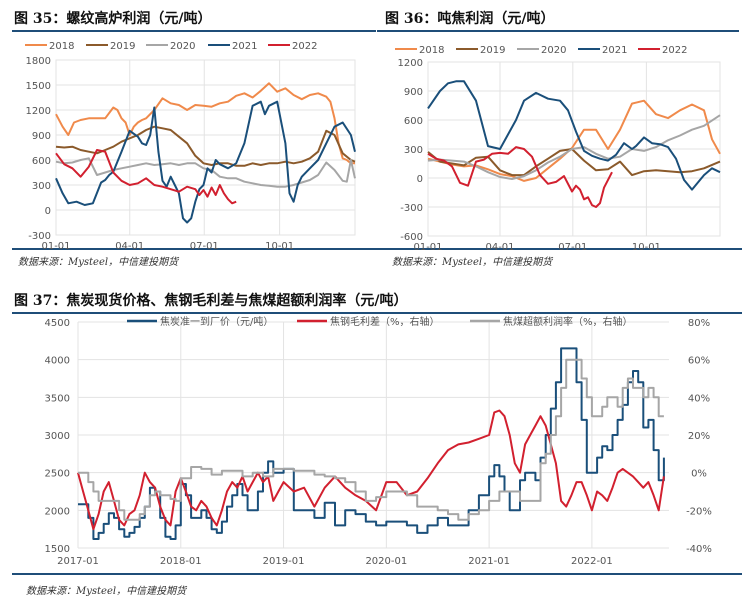 The image size is (754, 614). I want to click on fig36-y-tick-label: 600, so click(413, 121).